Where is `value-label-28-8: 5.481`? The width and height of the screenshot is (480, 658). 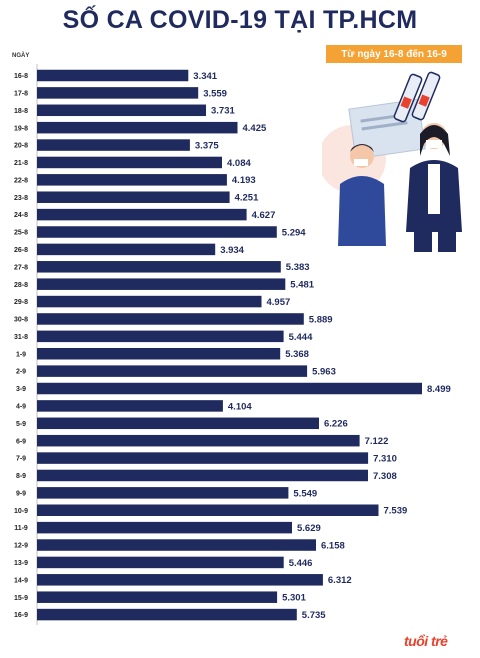
value-label-28-8: 5.481 is located at coordinates (302, 285).